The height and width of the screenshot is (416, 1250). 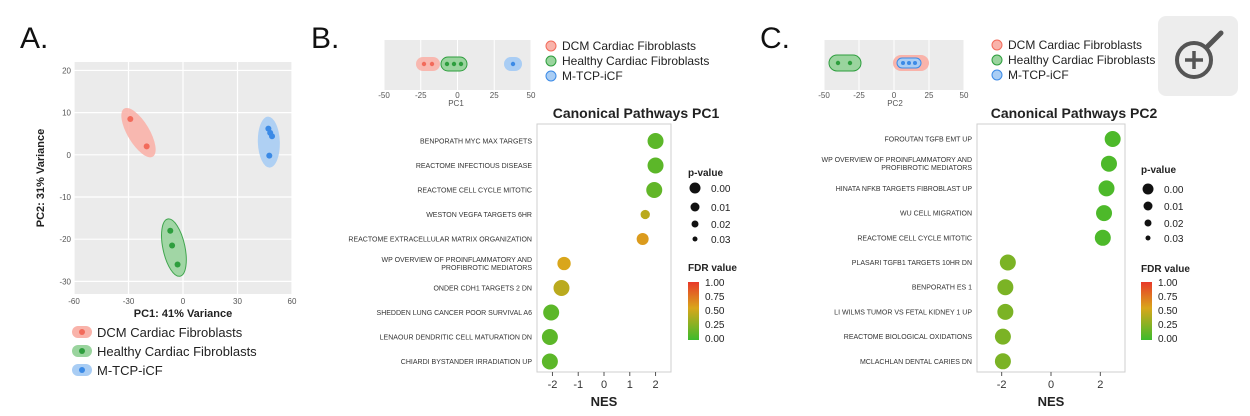 What do you see at coordinates (551, 76) in the screenshot?
I see `legend-b-swatch-mtcp` at bounding box center [551, 76].